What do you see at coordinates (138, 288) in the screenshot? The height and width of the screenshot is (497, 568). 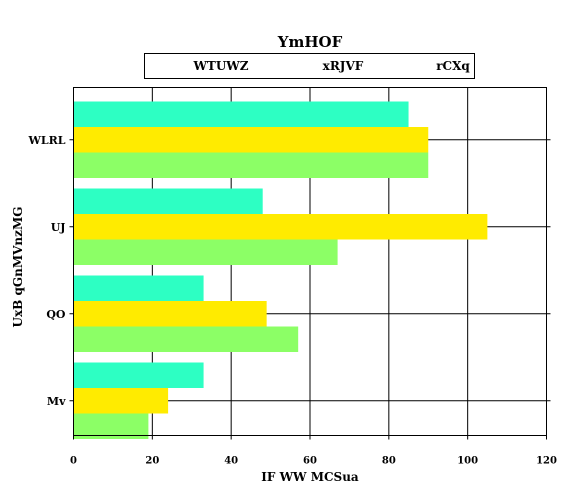 I see `bar-WTUWZ-QO` at bounding box center [138, 288].